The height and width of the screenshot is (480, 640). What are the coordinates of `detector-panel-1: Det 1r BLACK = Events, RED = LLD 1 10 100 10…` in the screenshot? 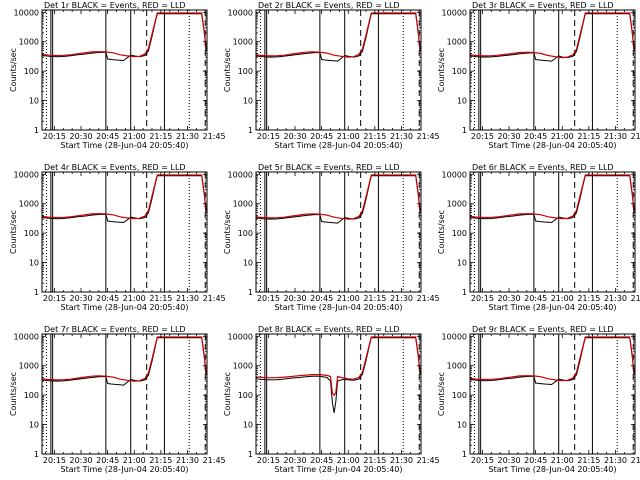 It's located at (117, 75).